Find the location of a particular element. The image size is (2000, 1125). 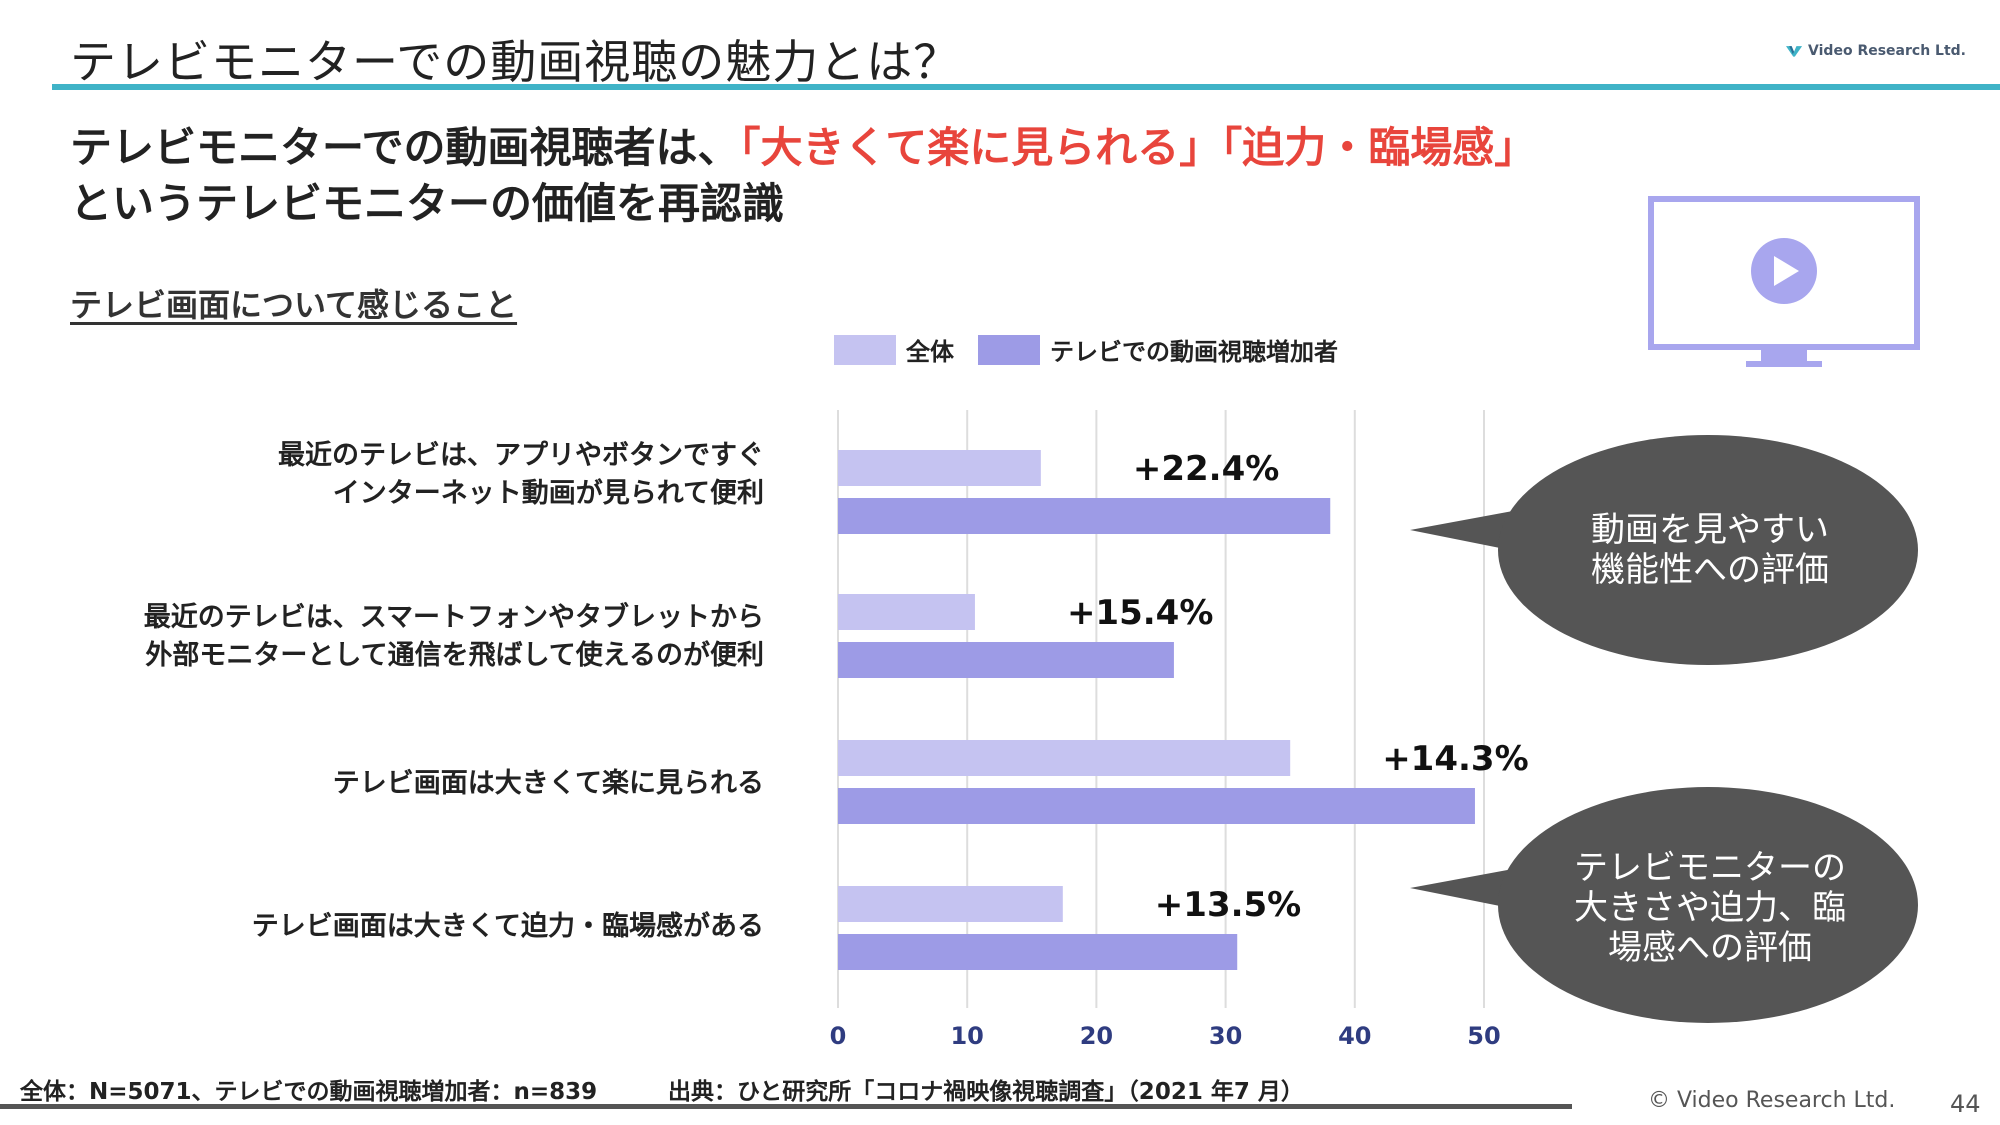

title-underline is located at coordinates (1026, 87).